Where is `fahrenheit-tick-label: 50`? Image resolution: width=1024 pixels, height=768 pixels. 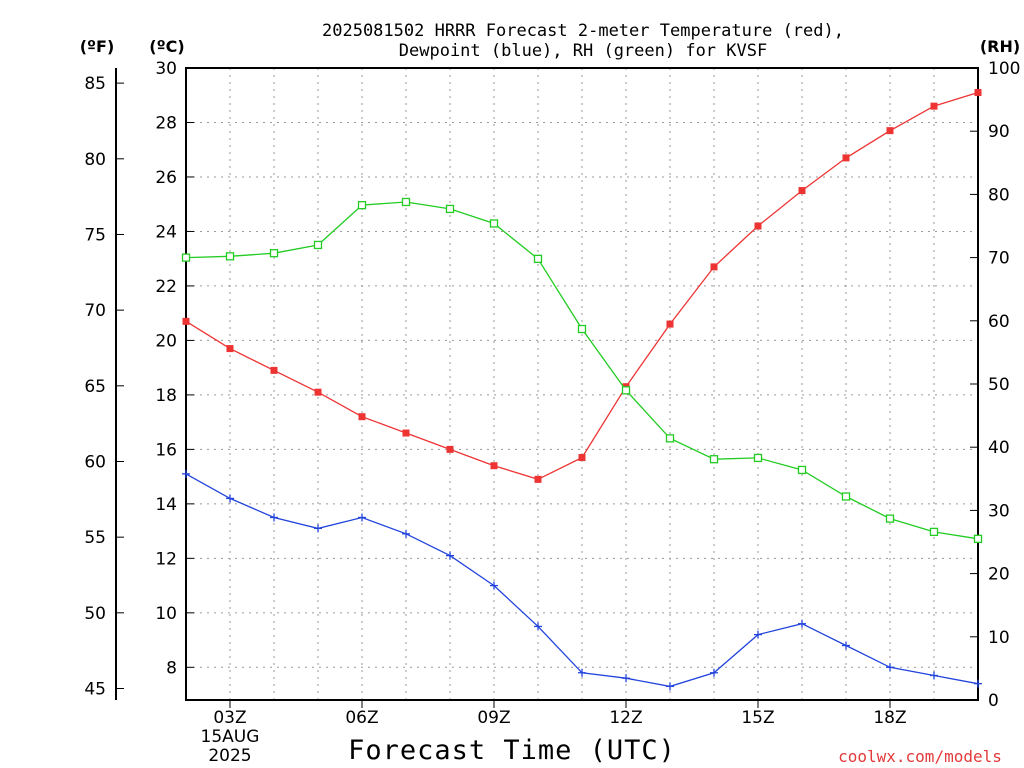 fahrenheit-tick-label: 50 is located at coordinates (95, 614).